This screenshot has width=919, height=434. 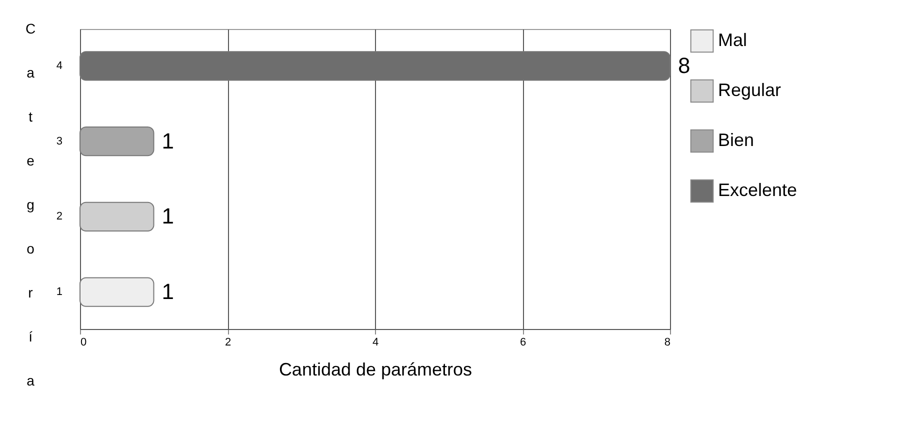 I want to click on text: Categoría, so click(x=30, y=204).